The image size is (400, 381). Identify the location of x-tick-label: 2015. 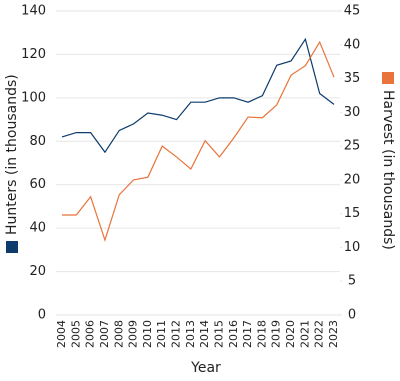
(218, 334).